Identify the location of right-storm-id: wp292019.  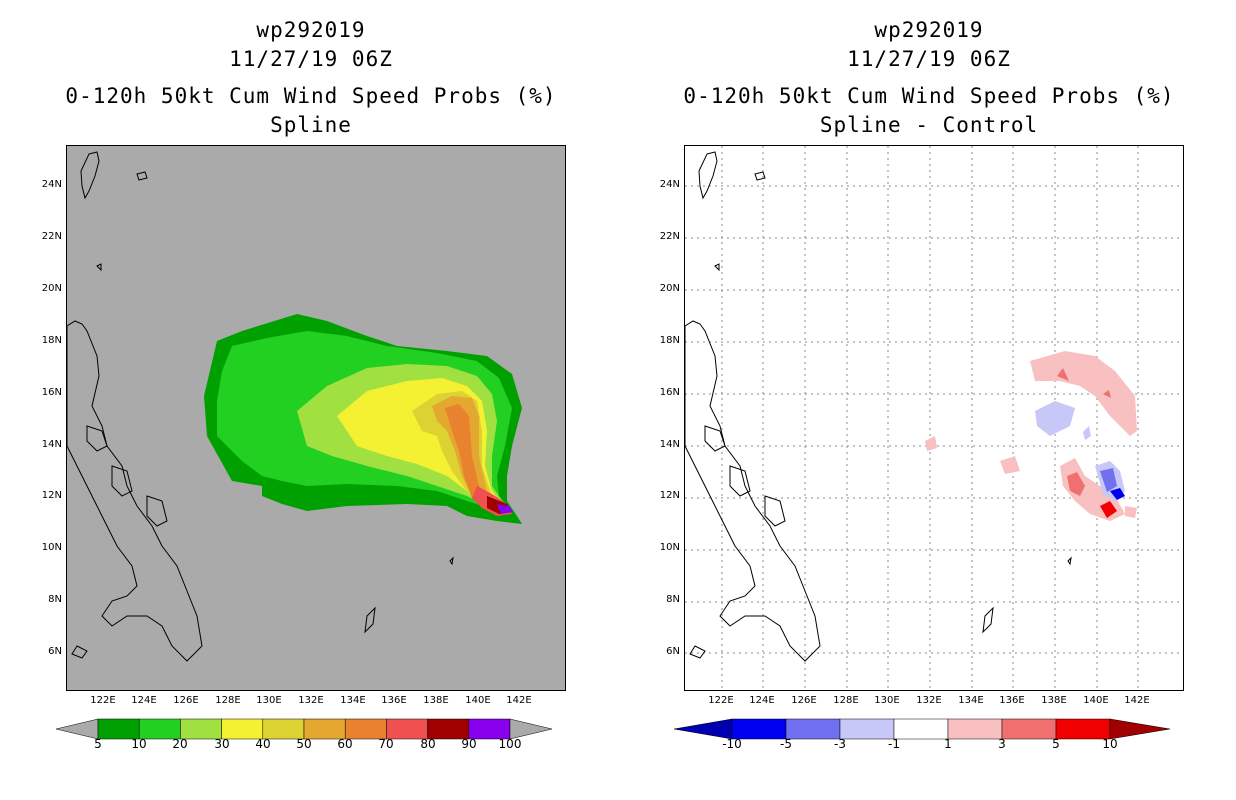
(929, 30).